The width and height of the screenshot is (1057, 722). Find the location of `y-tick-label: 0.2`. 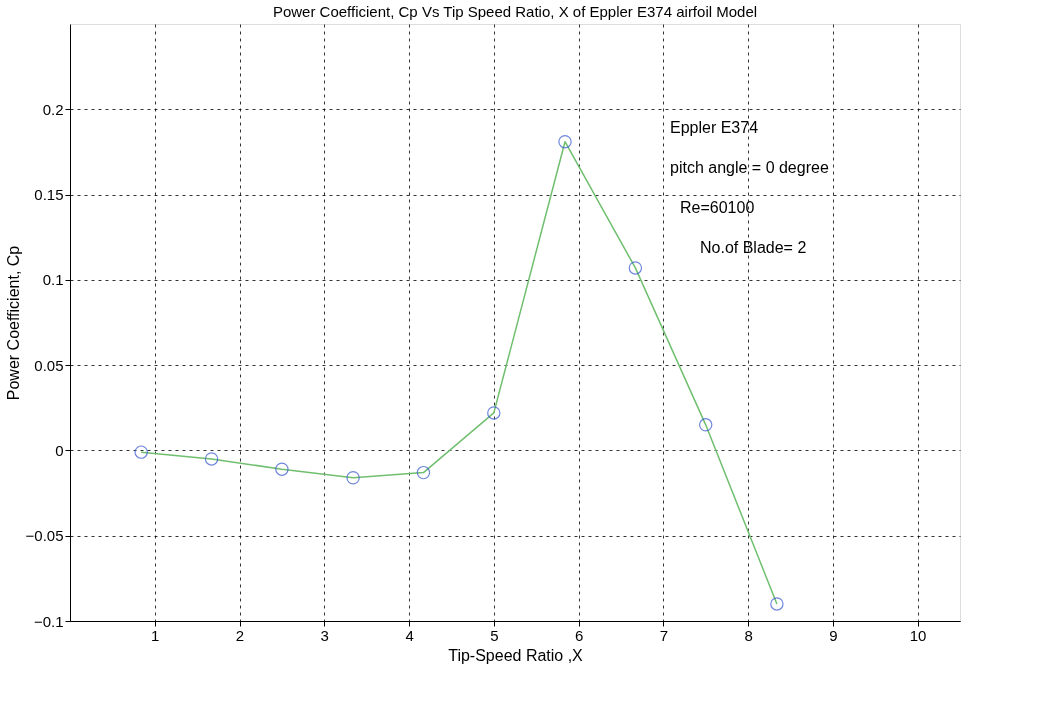

y-tick-label: 0.2 is located at coordinates (53, 109).